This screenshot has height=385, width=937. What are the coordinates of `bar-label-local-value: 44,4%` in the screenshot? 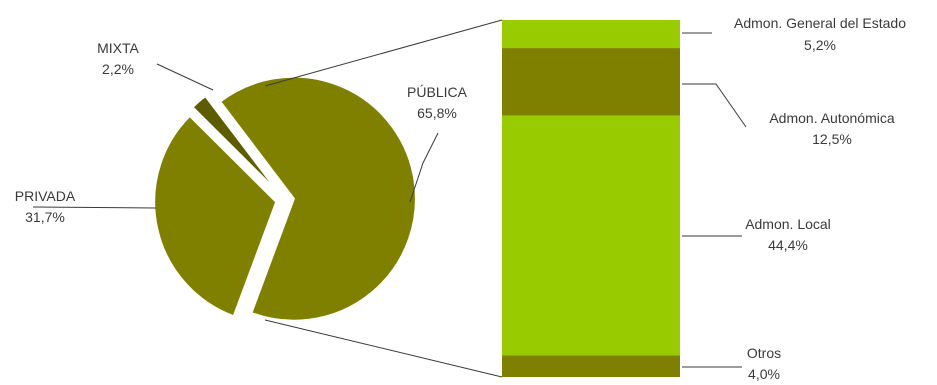 It's located at (788, 245).